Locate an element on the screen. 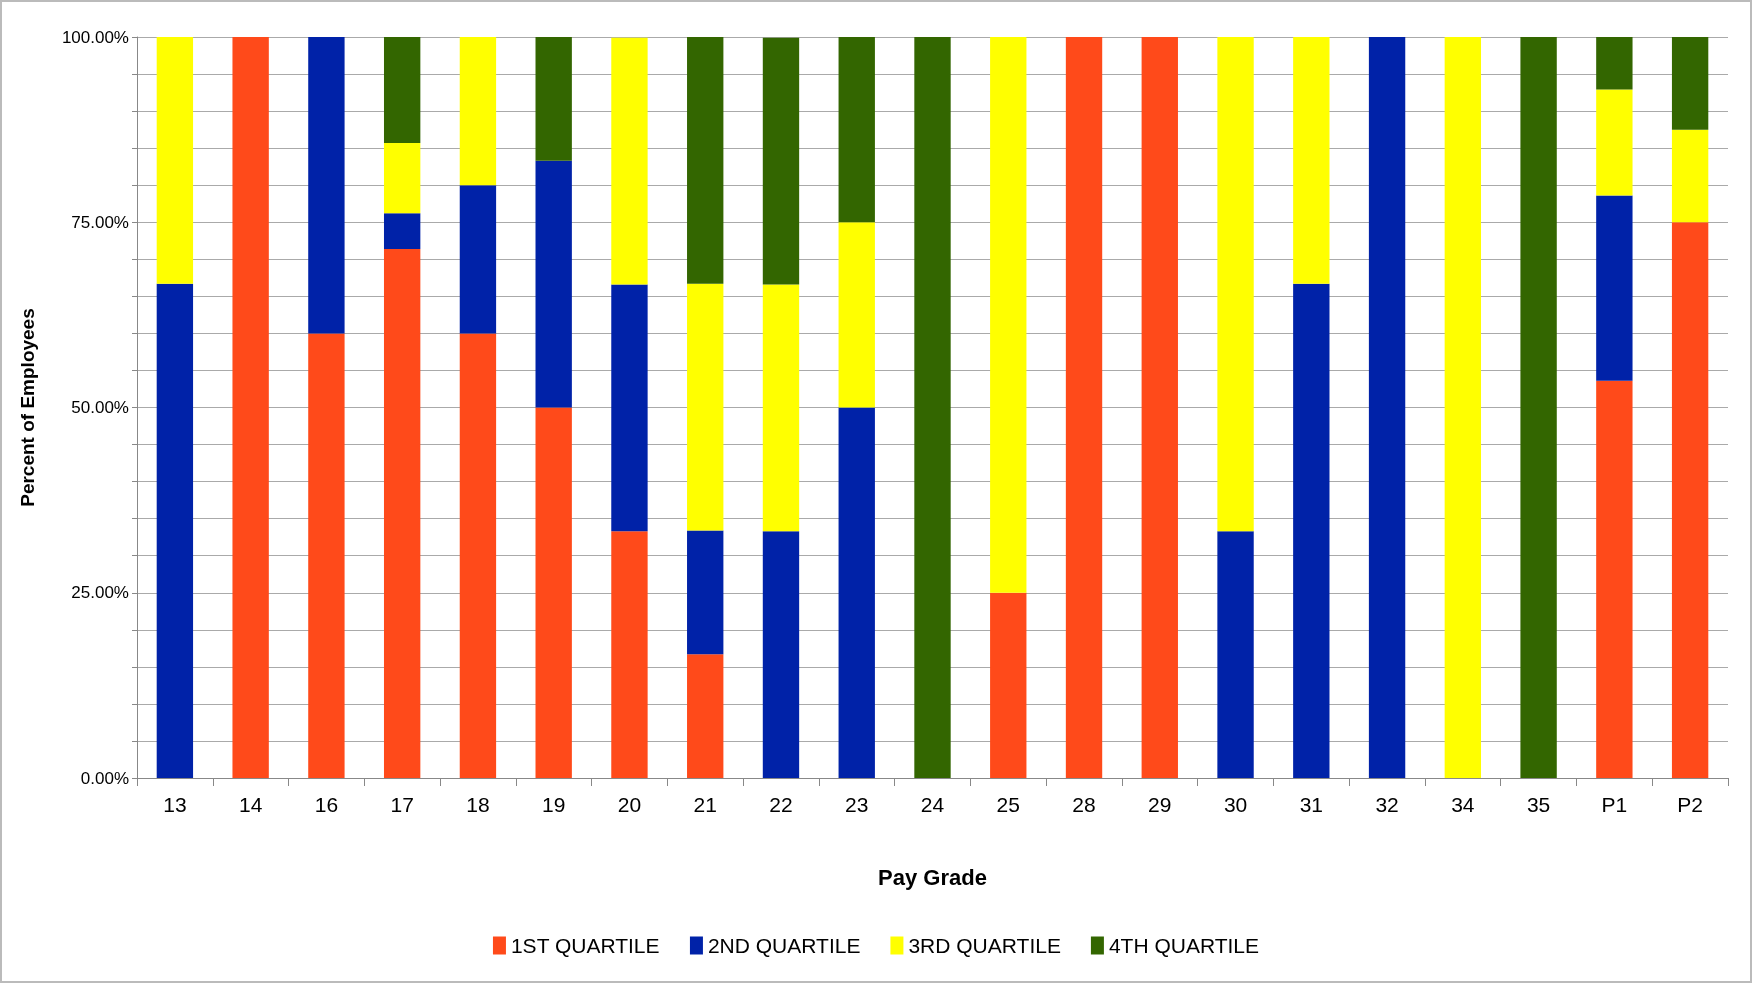  x-tick-label: 32 is located at coordinates (1387, 804).